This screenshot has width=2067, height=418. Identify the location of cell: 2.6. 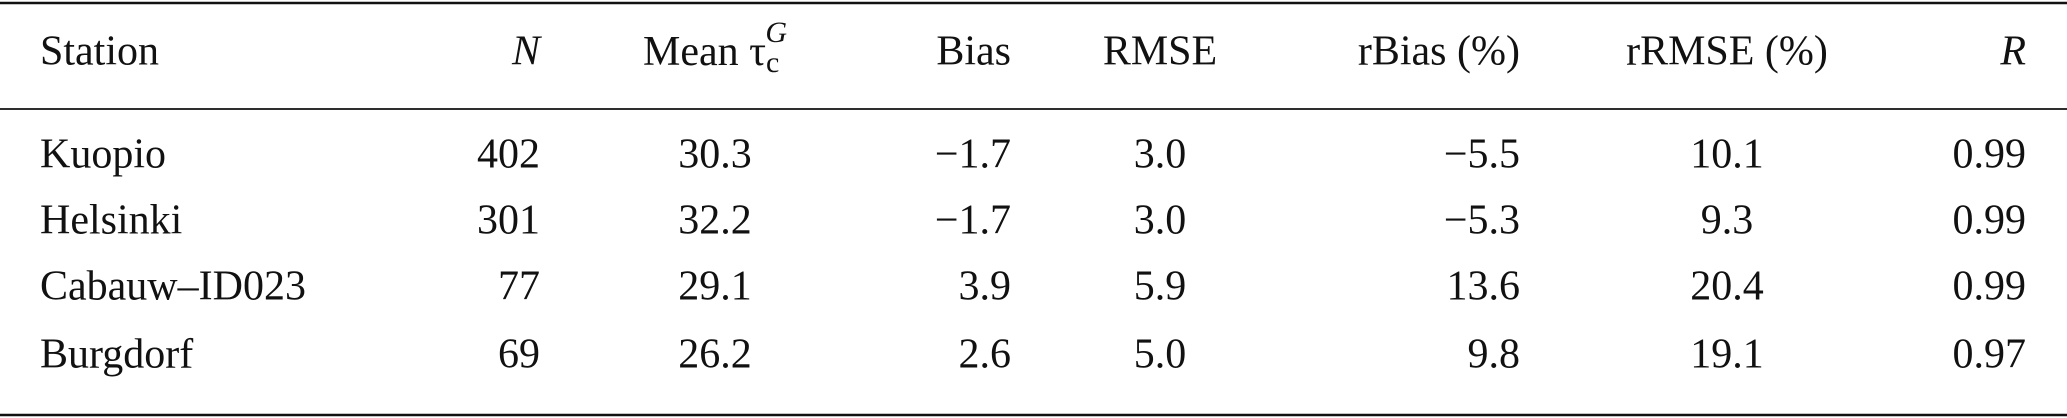
(985, 355).